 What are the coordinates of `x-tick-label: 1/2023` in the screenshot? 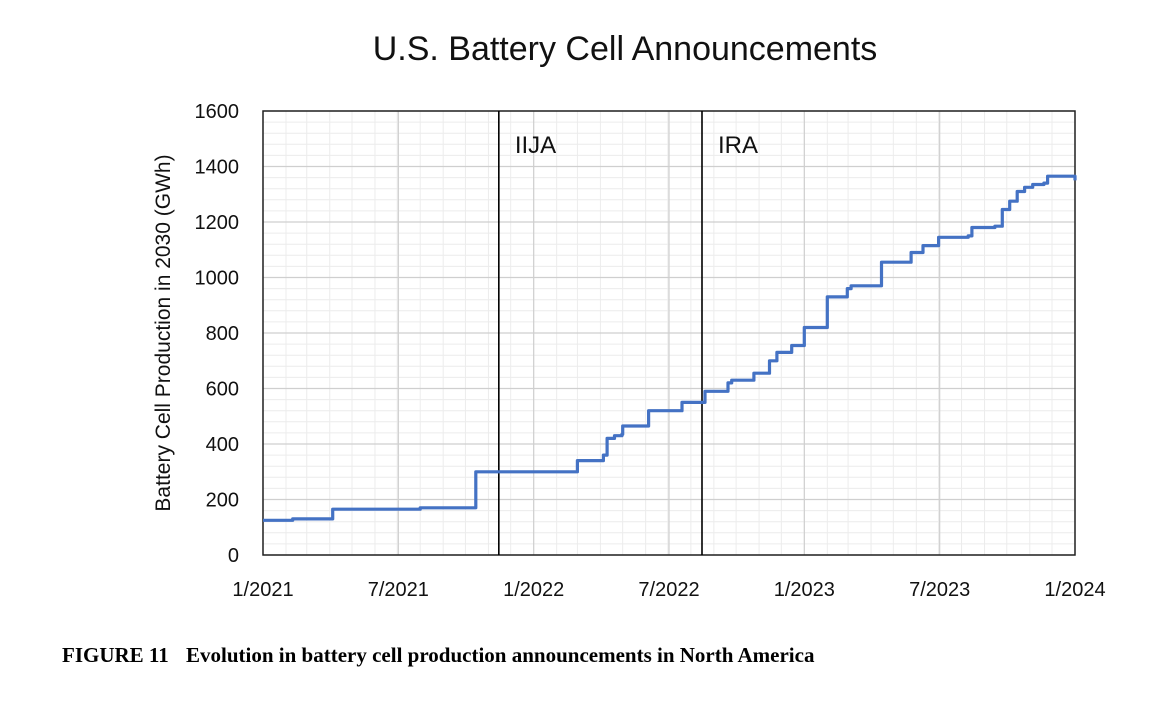 It's located at (804, 590).